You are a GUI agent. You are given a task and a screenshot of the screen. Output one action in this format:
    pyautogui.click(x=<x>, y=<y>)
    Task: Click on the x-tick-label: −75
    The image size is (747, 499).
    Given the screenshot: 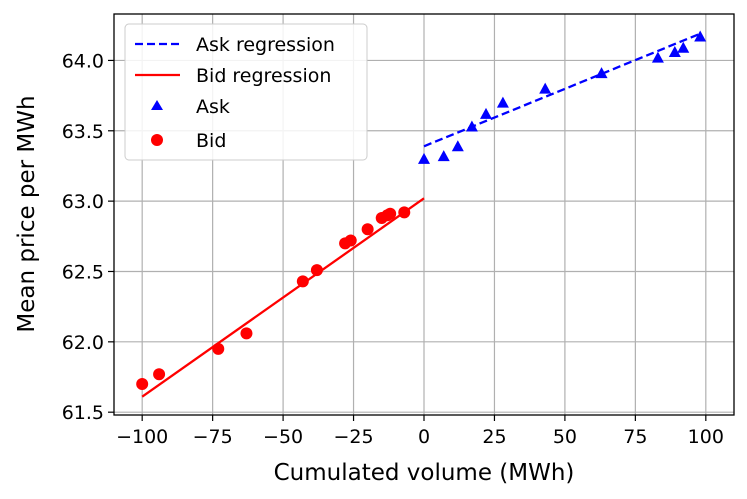 What is the action you would take?
    pyautogui.click(x=213, y=437)
    